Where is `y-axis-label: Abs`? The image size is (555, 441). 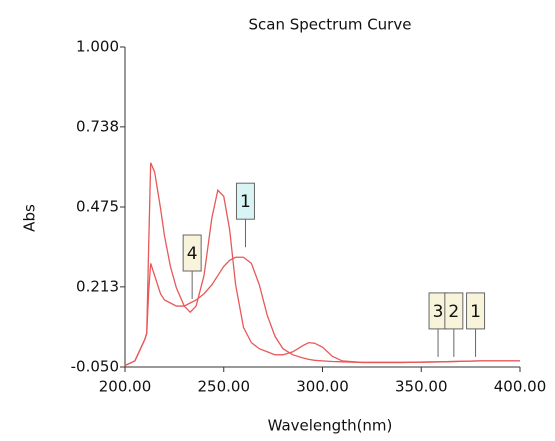 y-axis-label: Abs is located at coordinates (30, 218).